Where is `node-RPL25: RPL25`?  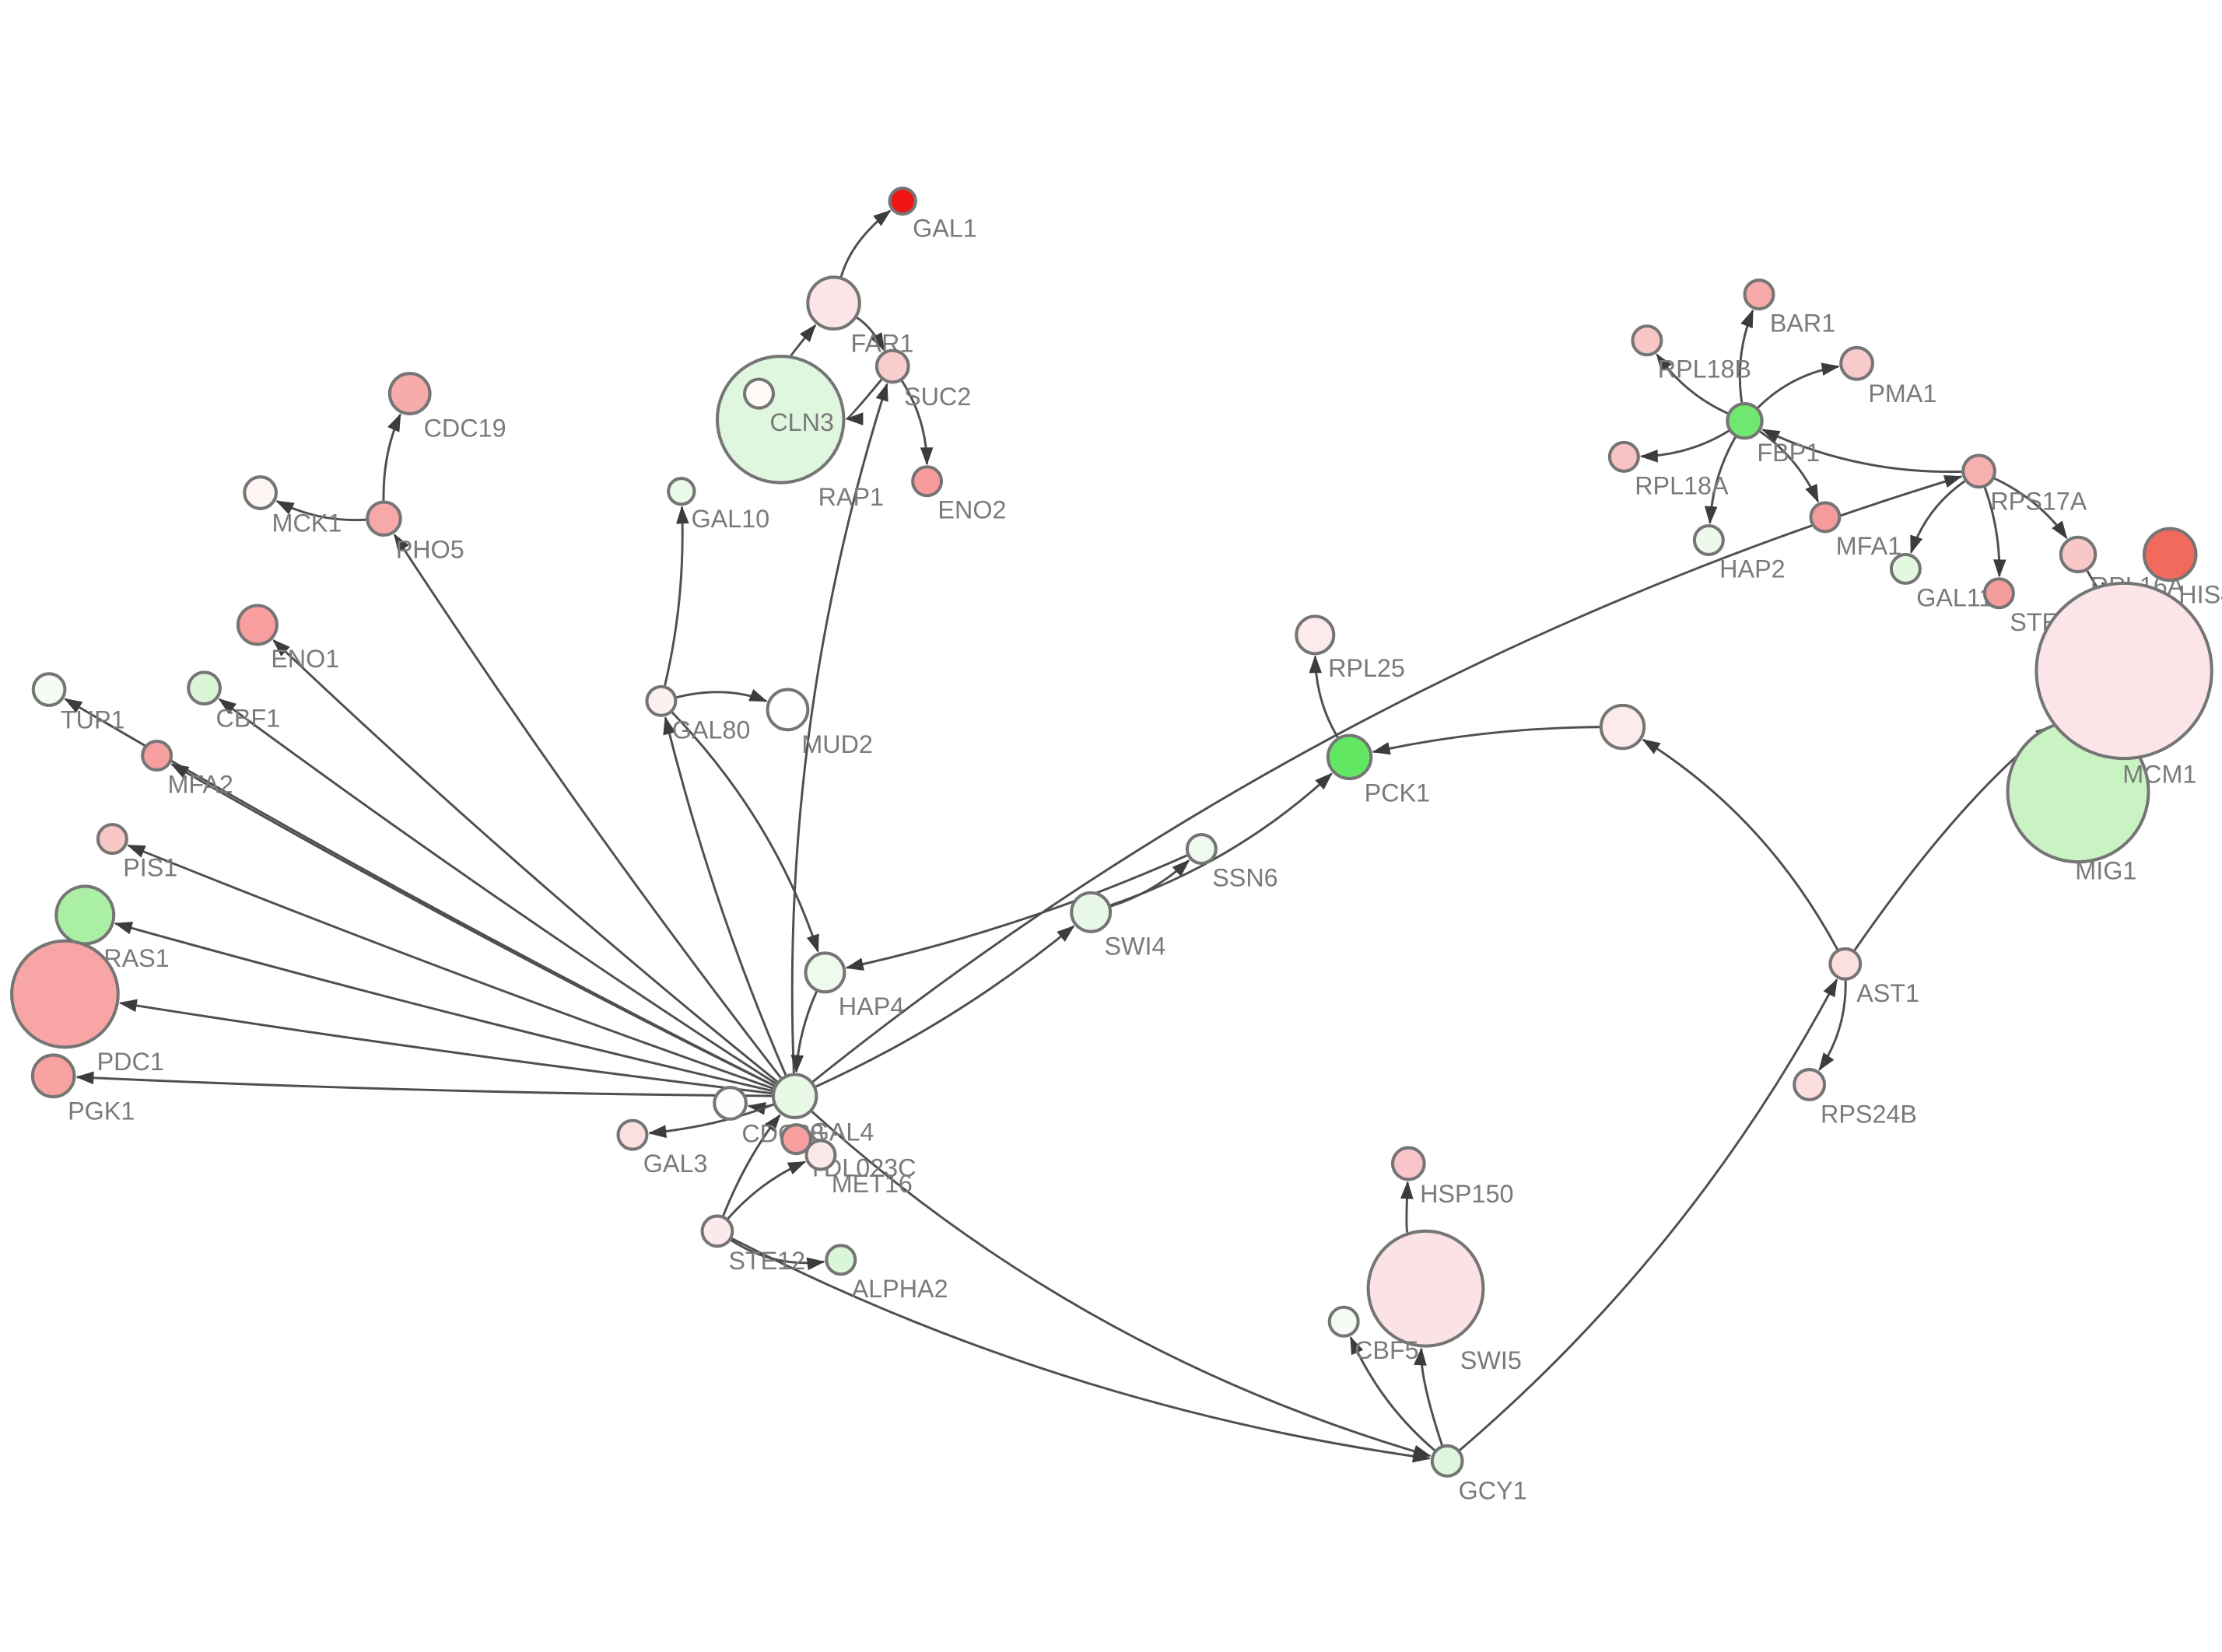
node-RPL25: RPL25 is located at coordinates (1350, 648).